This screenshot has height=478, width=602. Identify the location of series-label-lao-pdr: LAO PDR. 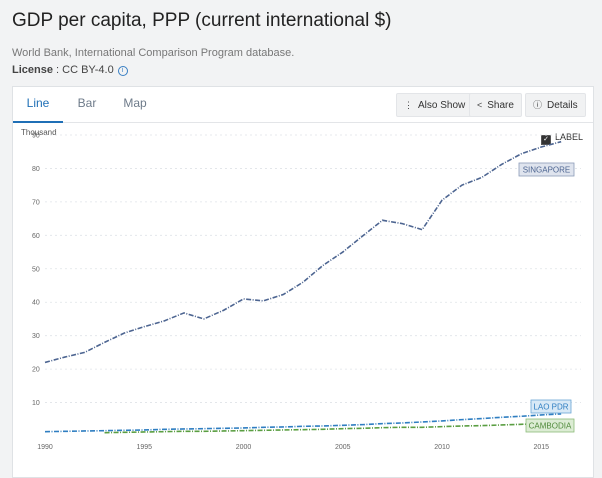
(550, 407).